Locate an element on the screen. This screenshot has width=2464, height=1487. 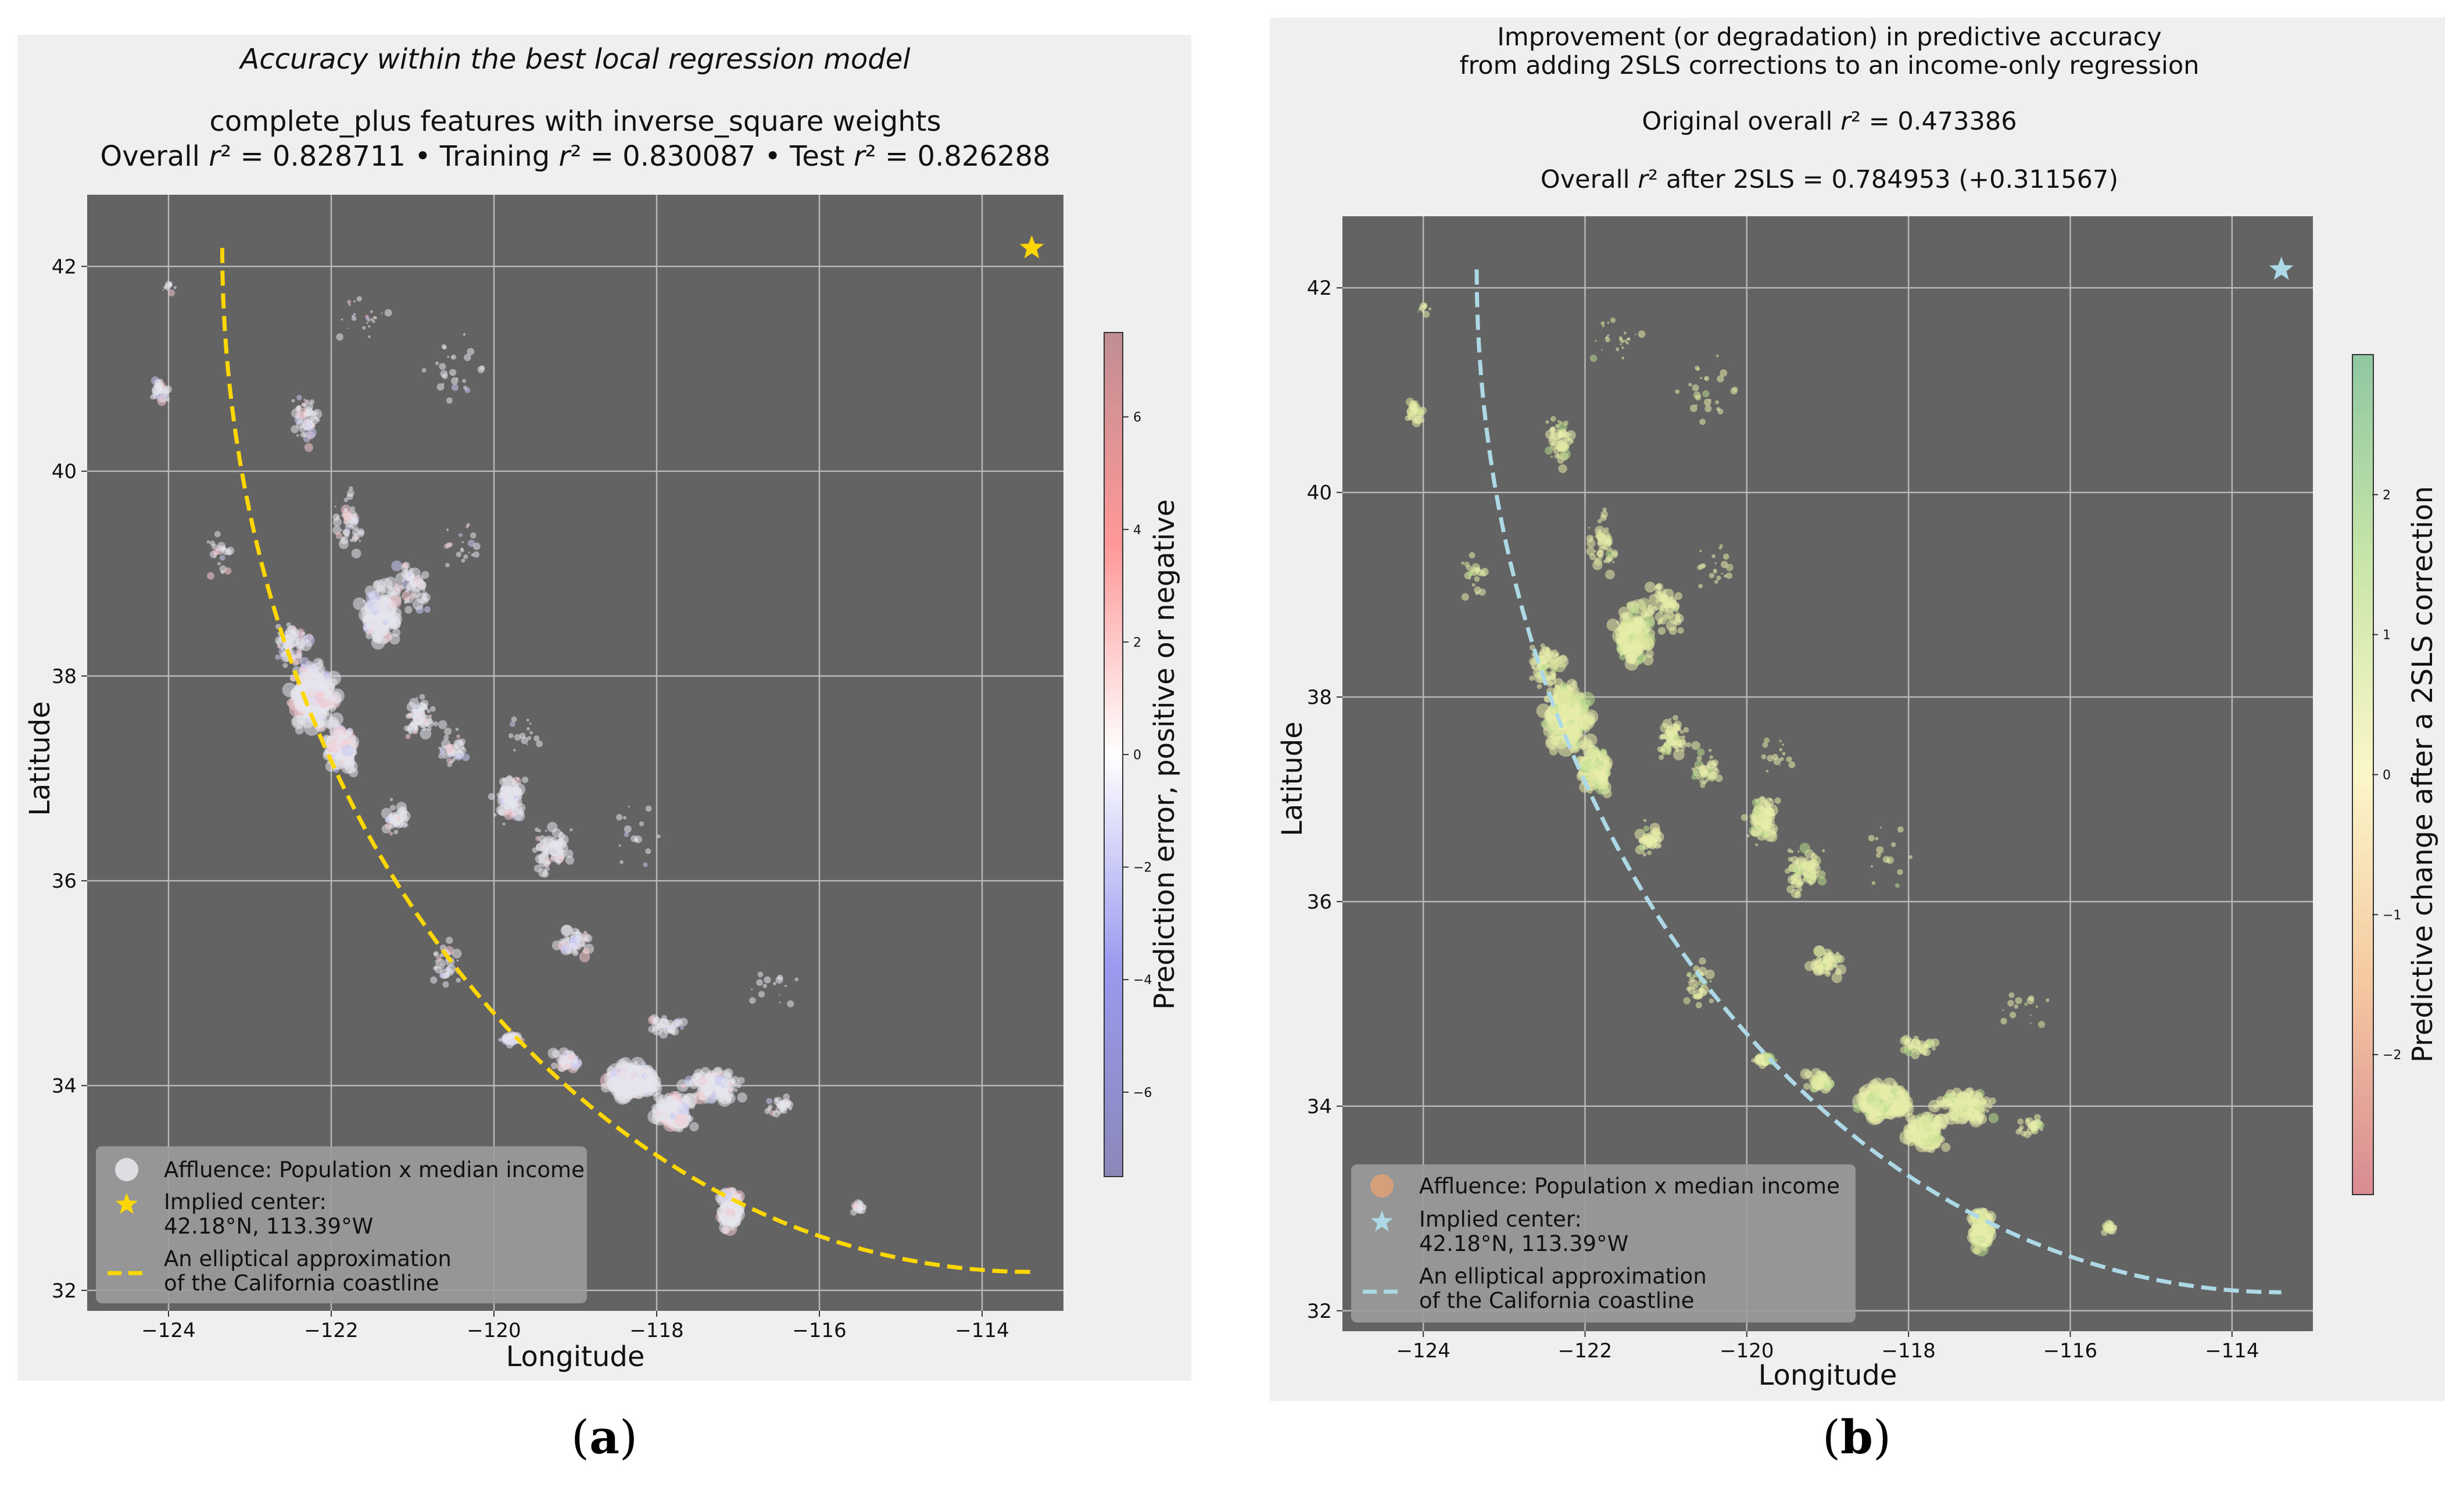
colorbar-tick-label: 2 is located at coordinates (2387, 496).